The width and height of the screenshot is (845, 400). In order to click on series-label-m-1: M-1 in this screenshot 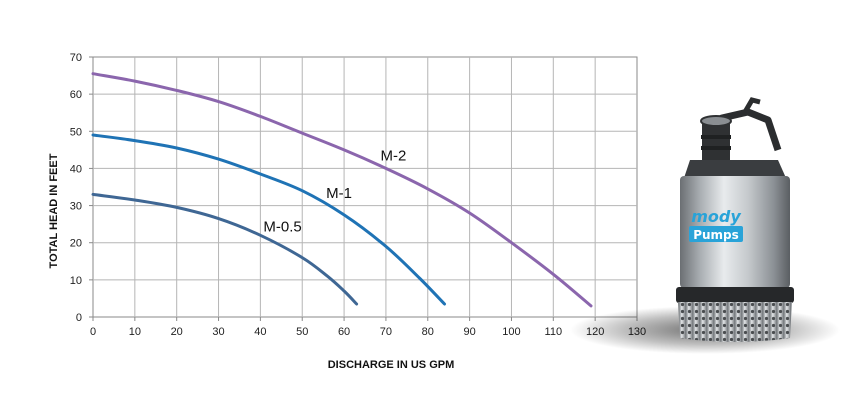, I will do `click(339, 193)`.